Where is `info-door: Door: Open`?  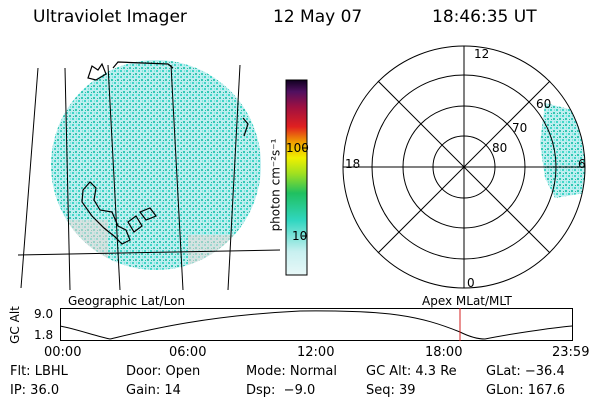 info-door: Door: Open is located at coordinates (163, 371).